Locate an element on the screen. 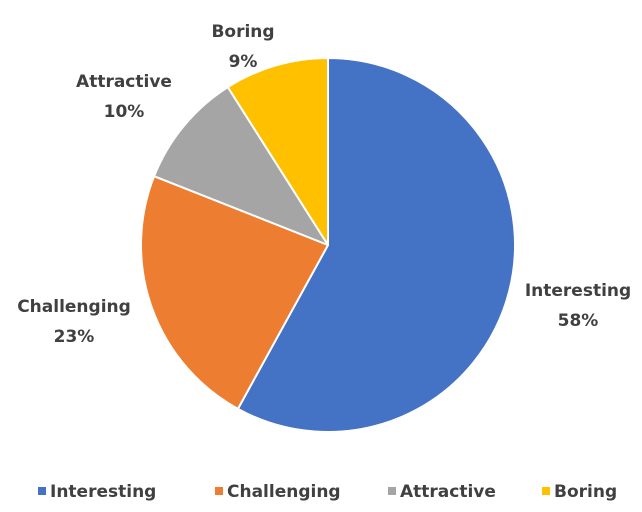 The height and width of the screenshot is (512, 642). legend-item-attractive: Attractive is located at coordinates (442, 492).